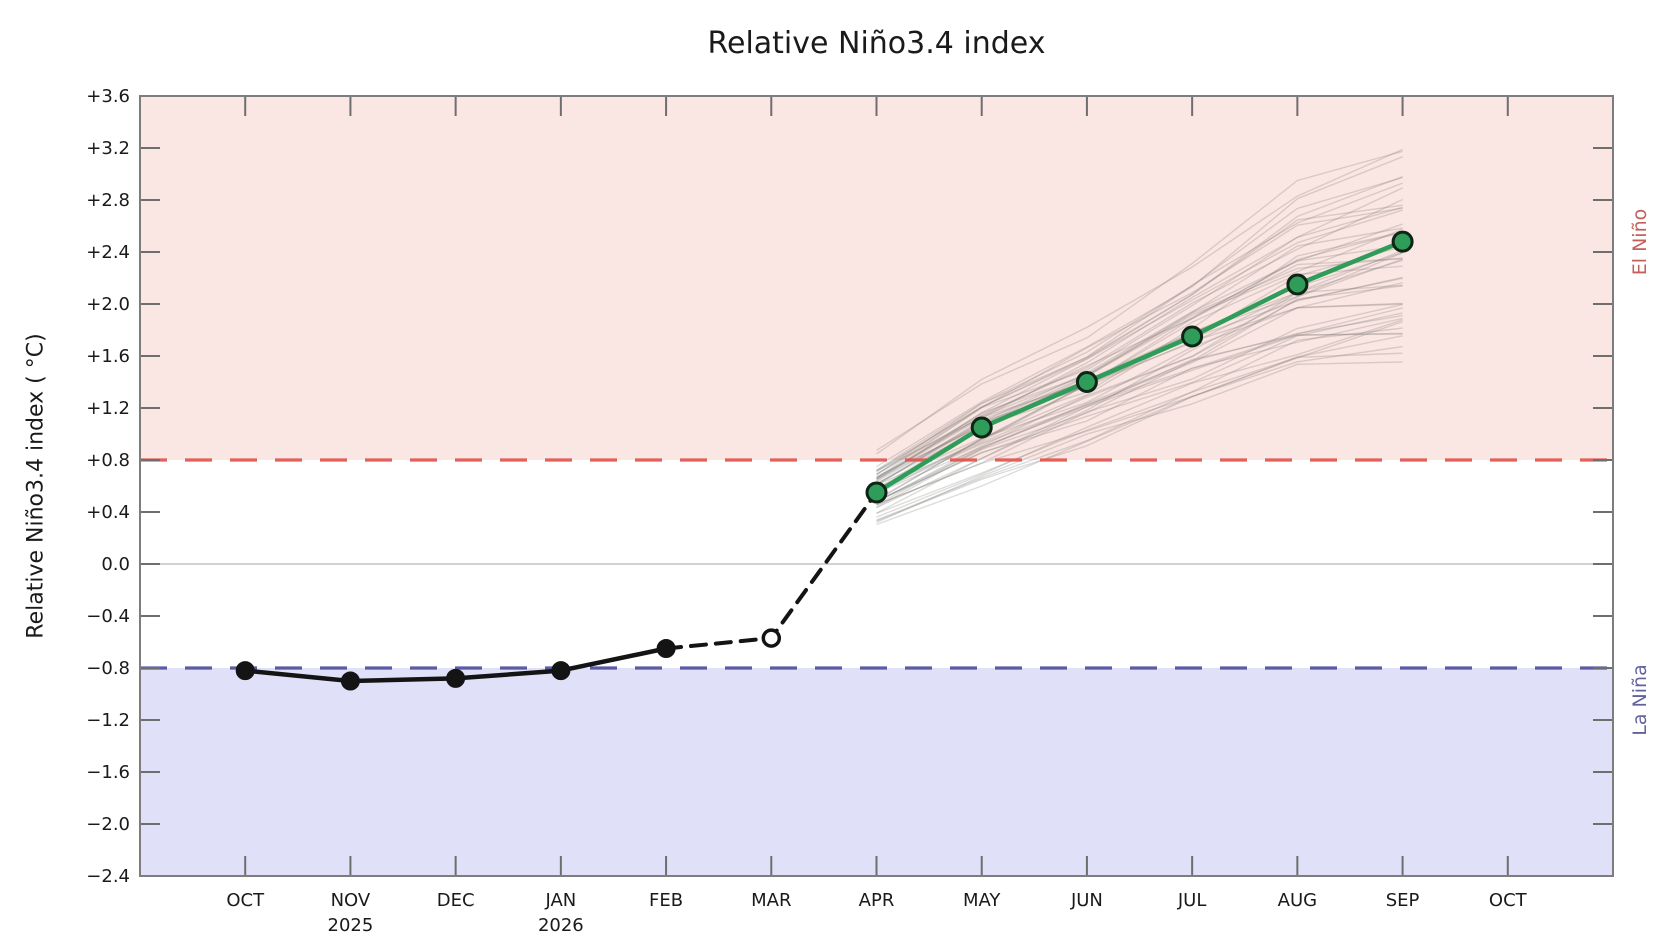 The width and height of the screenshot is (1680, 945). What do you see at coordinates (108, 96) in the screenshot?
I see `svg-text: +3.6` at bounding box center [108, 96].